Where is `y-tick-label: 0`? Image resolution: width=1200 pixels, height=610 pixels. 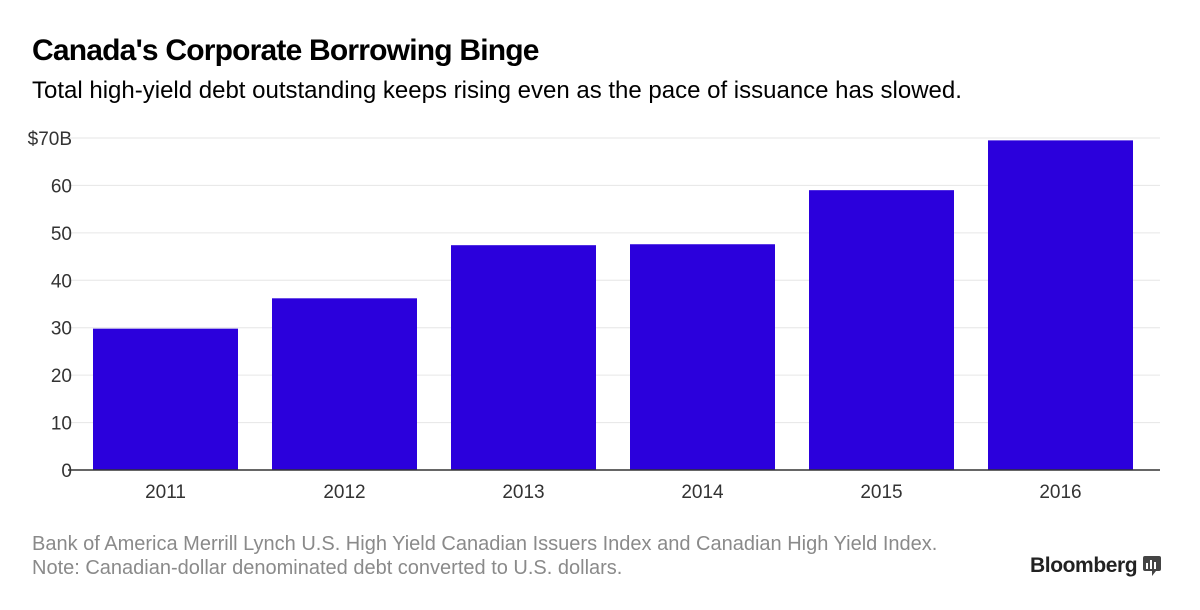 y-tick-label: 0 is located at coordinates (66, 471).